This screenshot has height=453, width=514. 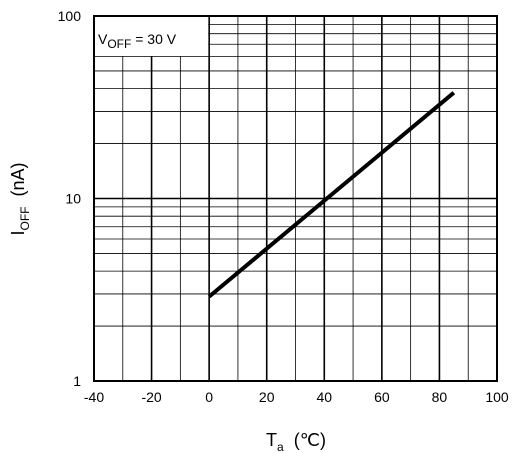 I want to click on x-tick-label: 80, so click(x=440, y=397).